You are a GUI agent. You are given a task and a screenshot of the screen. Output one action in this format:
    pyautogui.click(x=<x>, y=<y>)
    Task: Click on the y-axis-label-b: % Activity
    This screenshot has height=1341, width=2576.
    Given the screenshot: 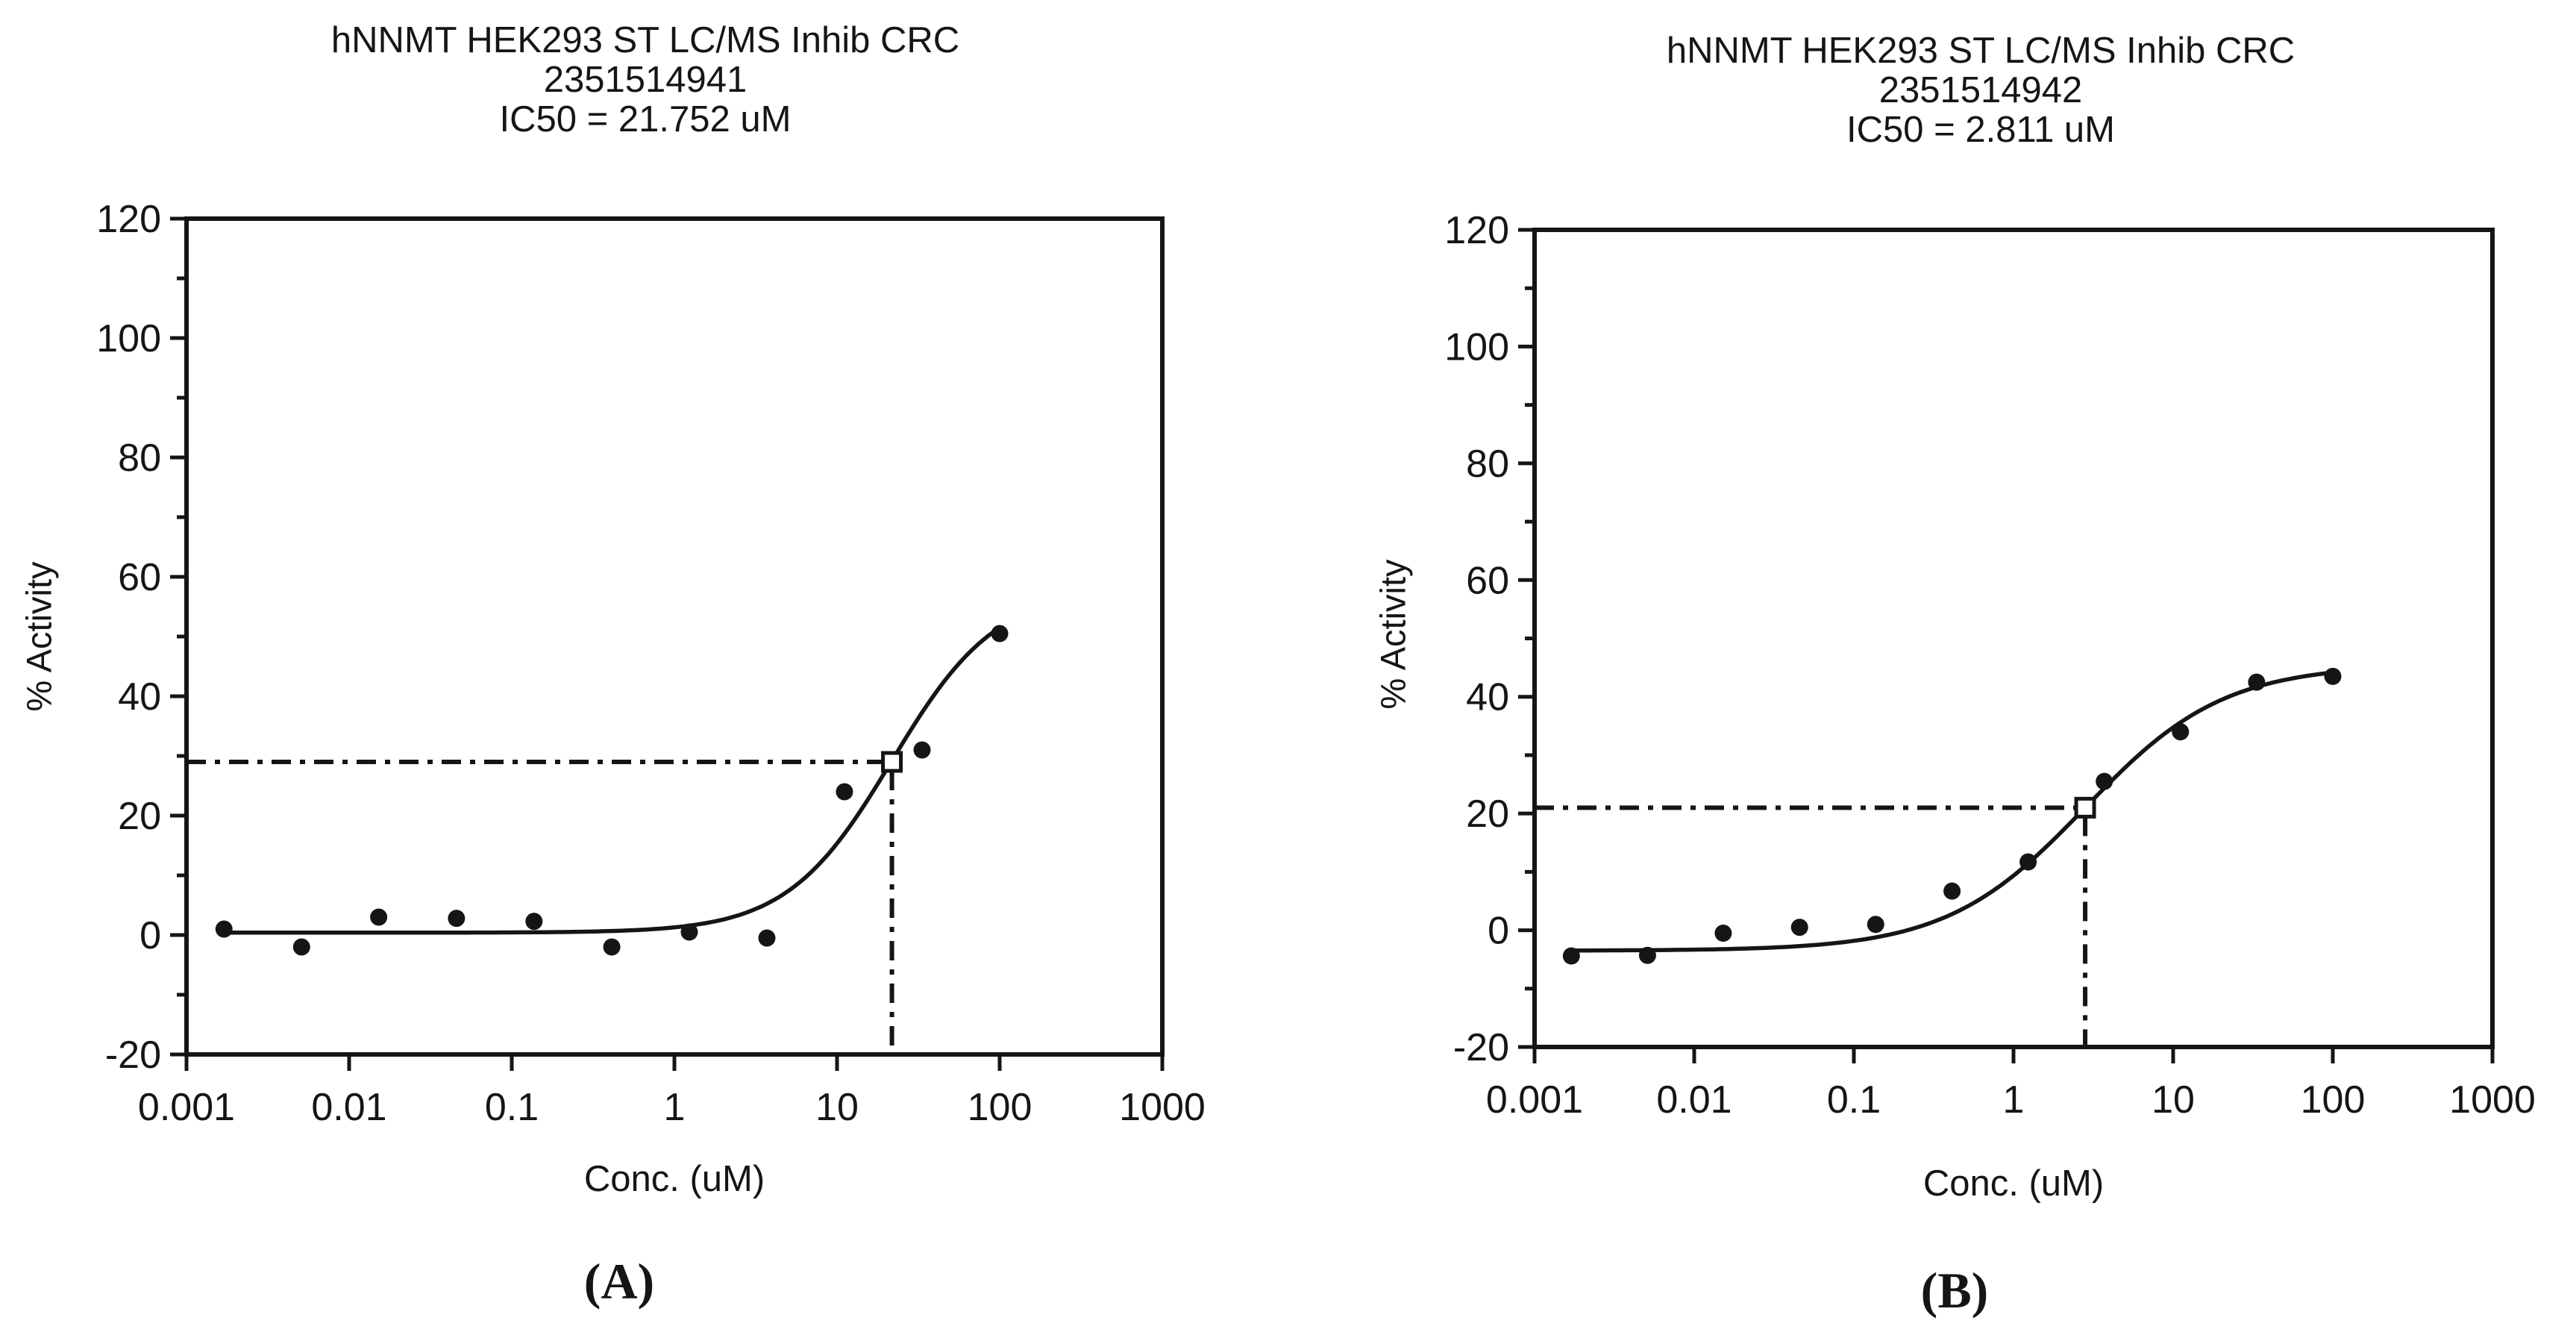 What is the action you would take?
    pyautogui.click(x=1393, y=635)
    